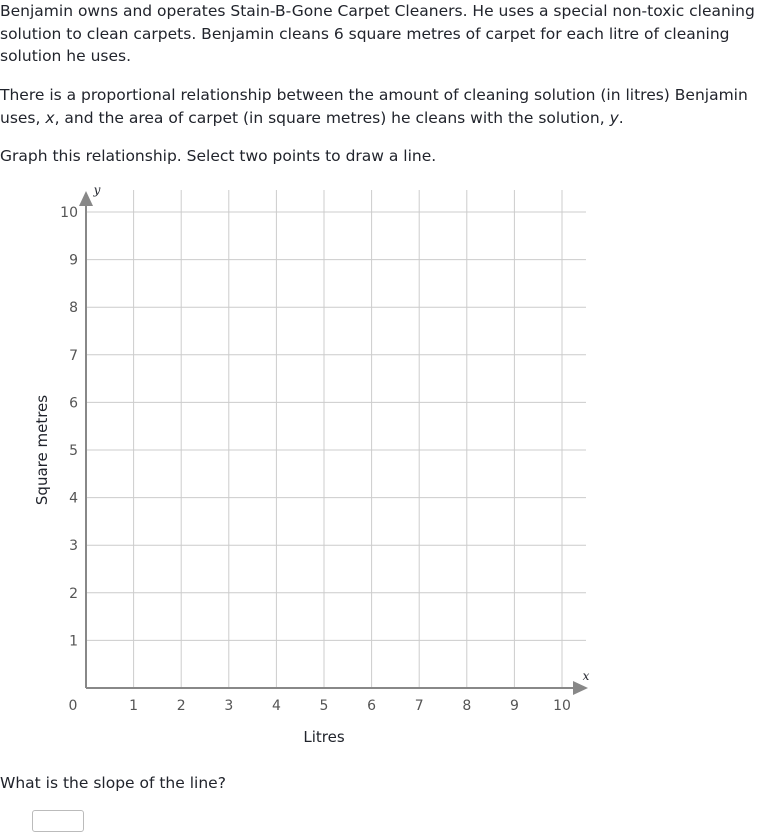 This screenshot has width=760, height=835. What do you see at coordinates (323, 737) in the screenshot?
I see `x-axis-title: Litres` at bounding box center [323, 737].